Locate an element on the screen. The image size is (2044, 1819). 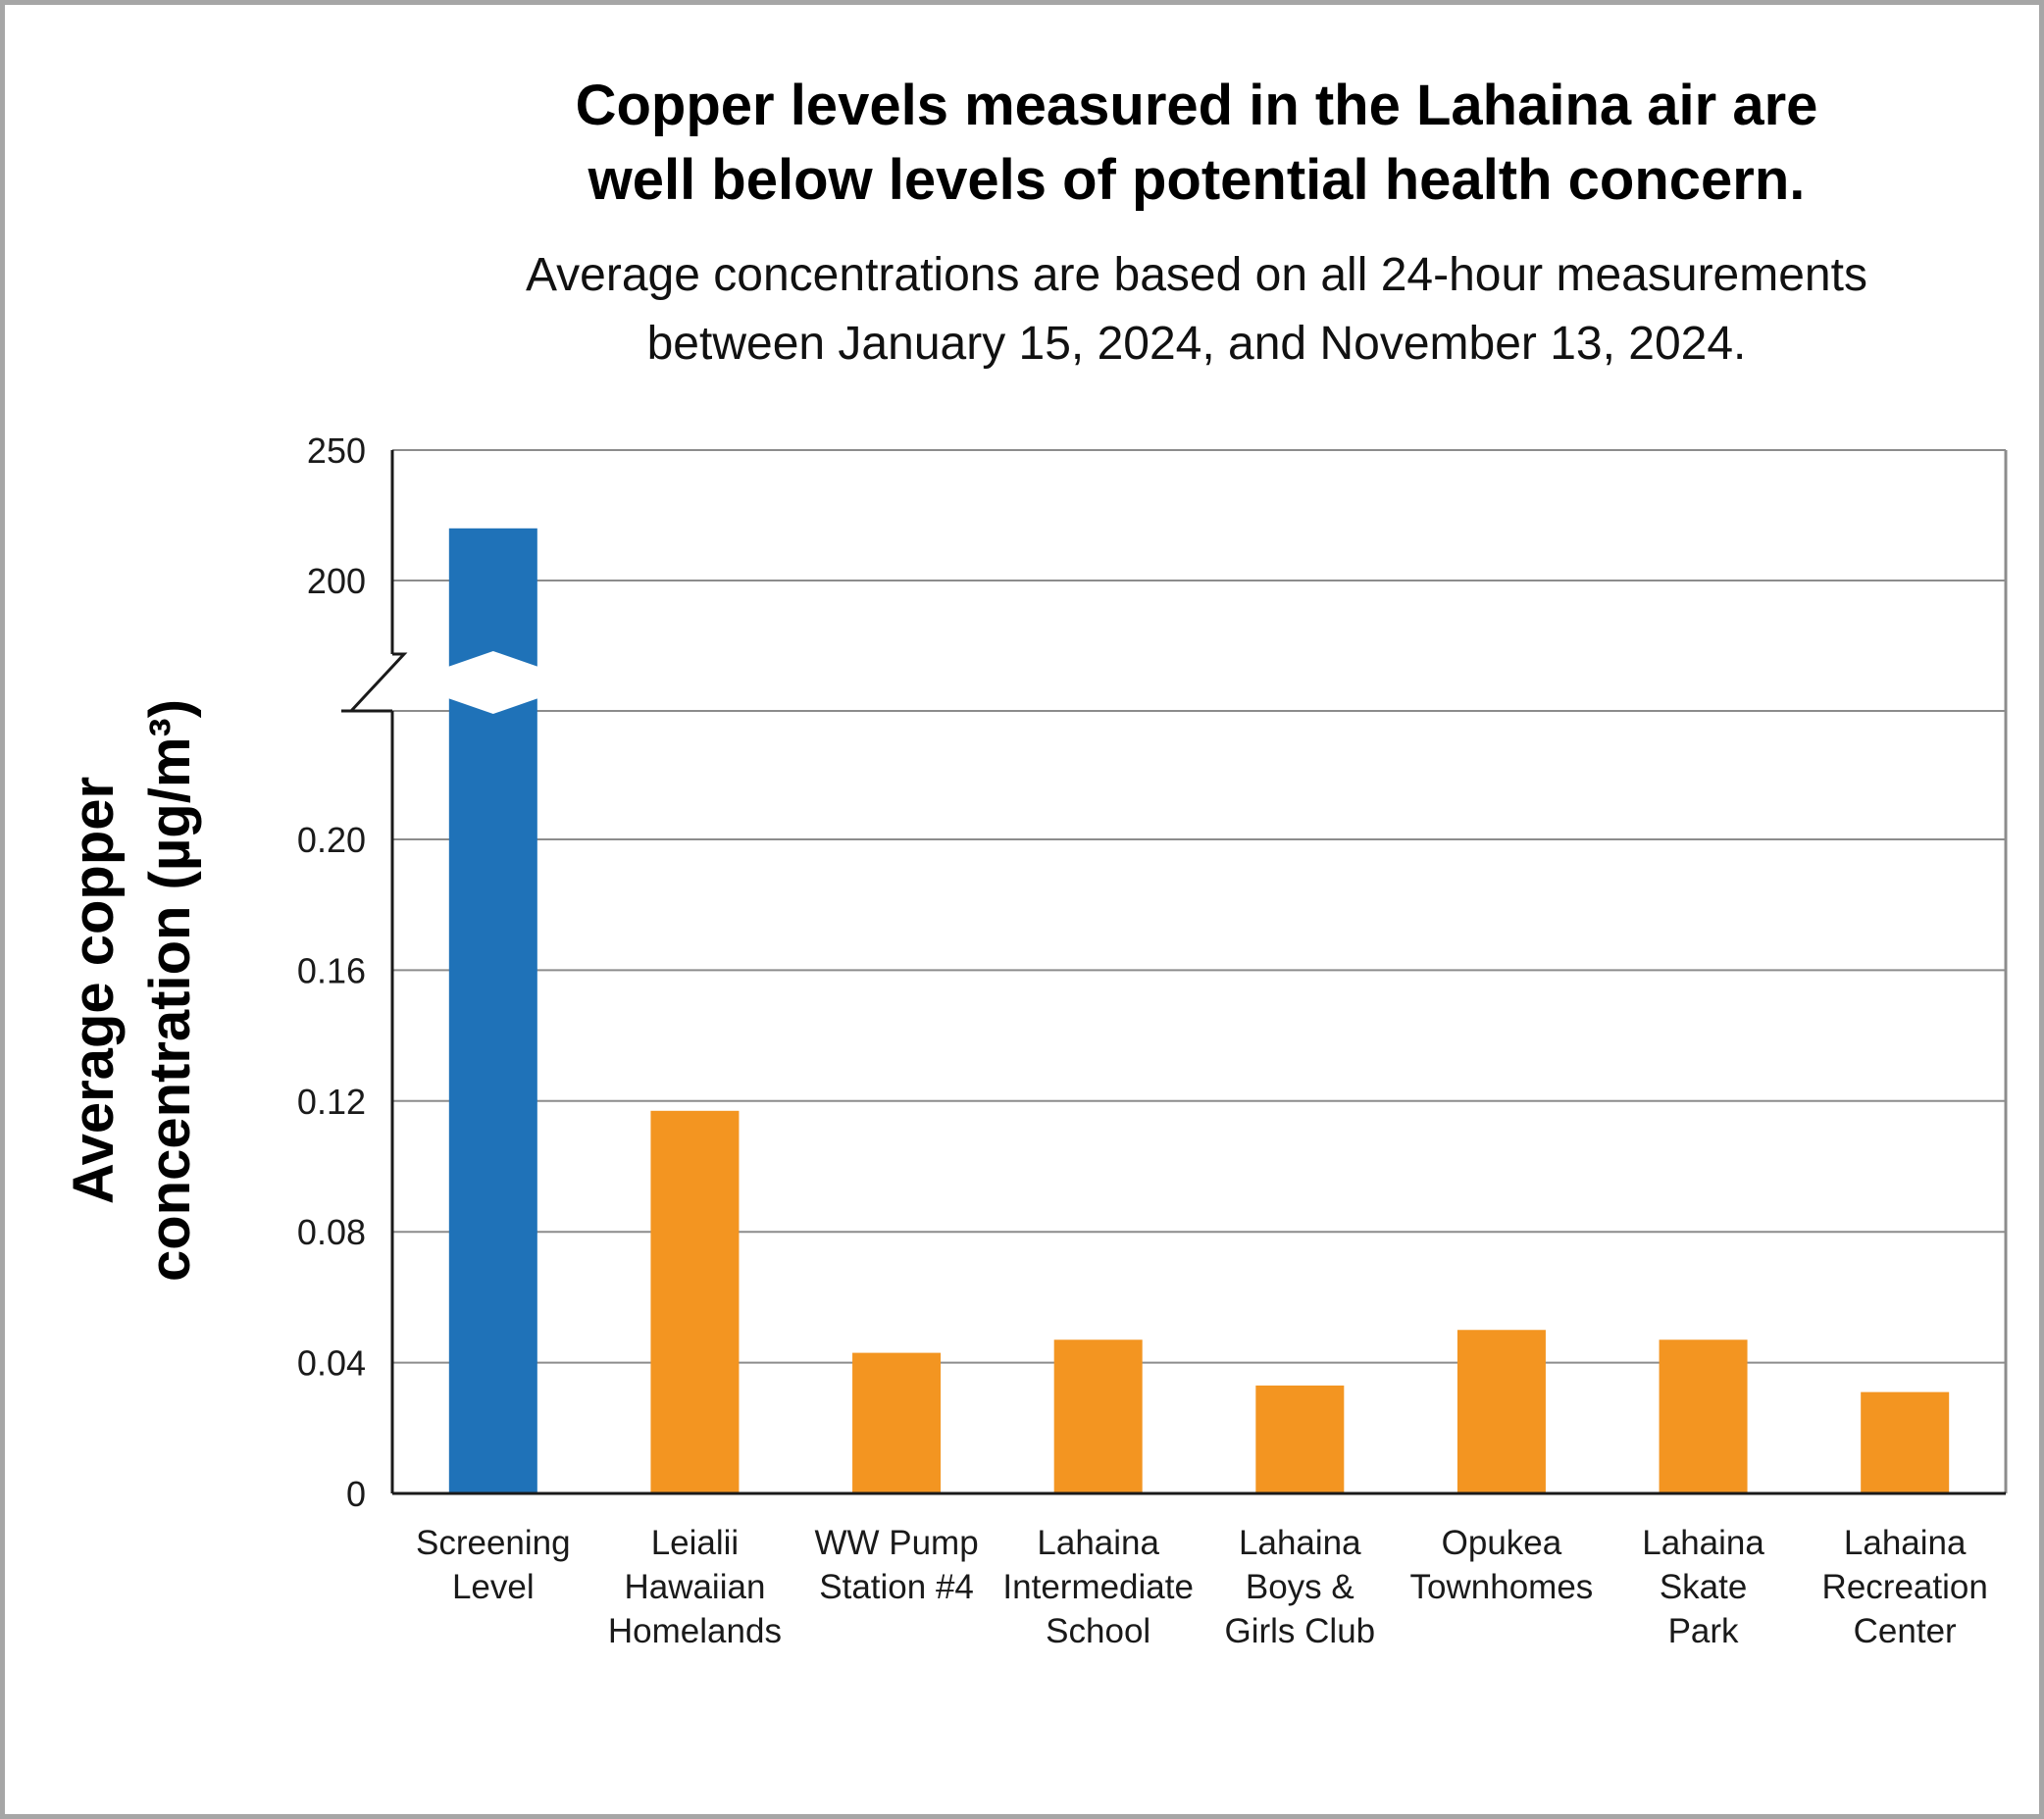
axis-break-zigzag is located at coordinates (375, 682).